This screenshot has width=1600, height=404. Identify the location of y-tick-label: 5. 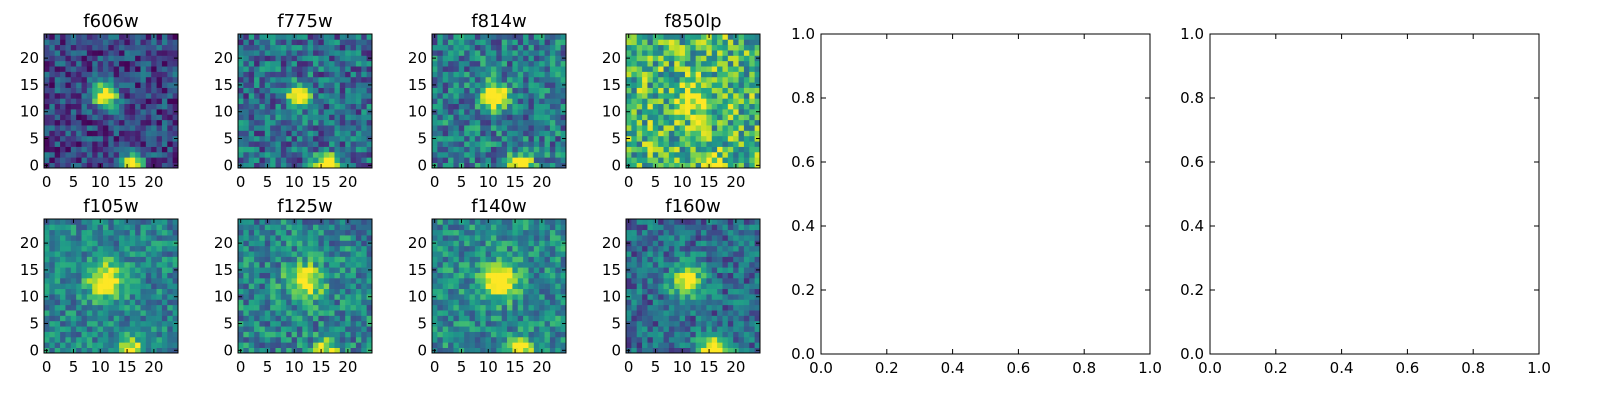
(228, 139).